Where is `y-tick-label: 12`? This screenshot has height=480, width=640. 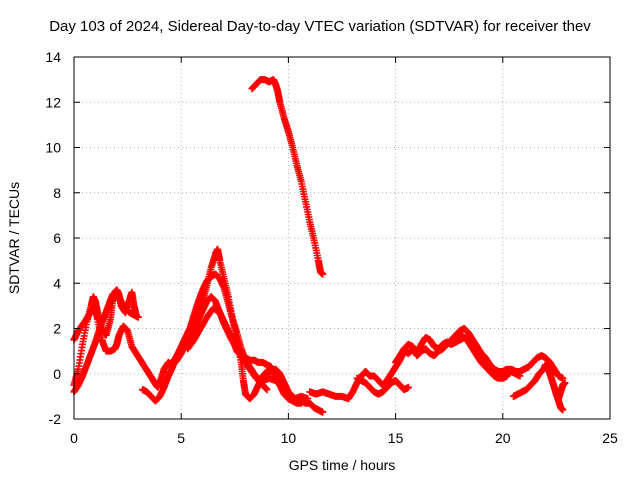 y-tick-label: 12 is located at coordinates (53, 102).